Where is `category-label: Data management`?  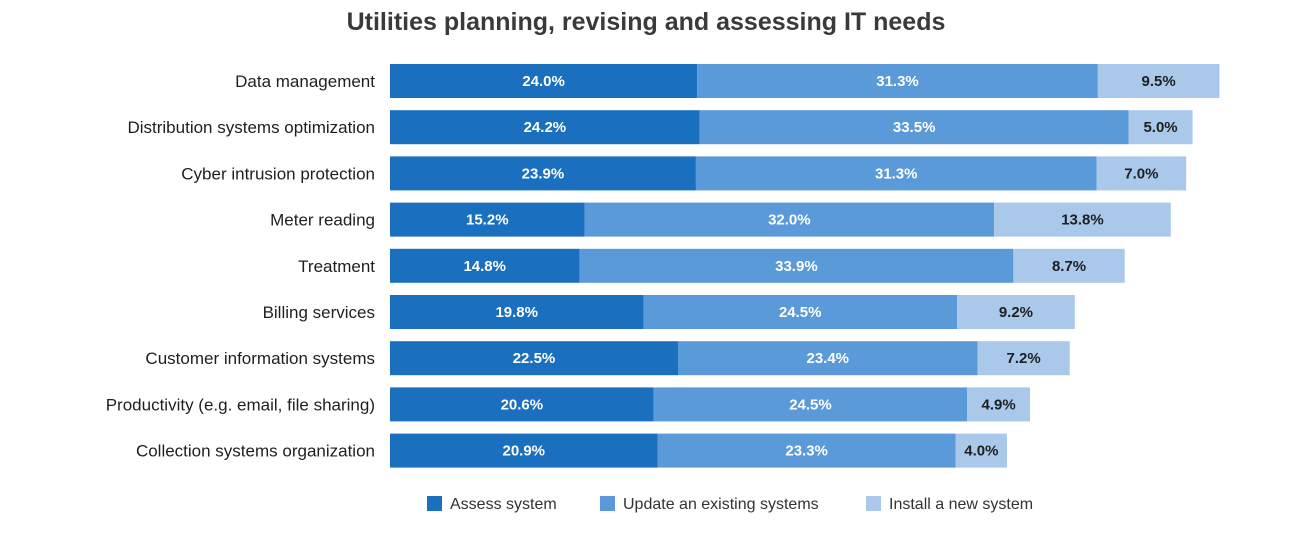
category-label: Data management is located at coordinates (305, 81).